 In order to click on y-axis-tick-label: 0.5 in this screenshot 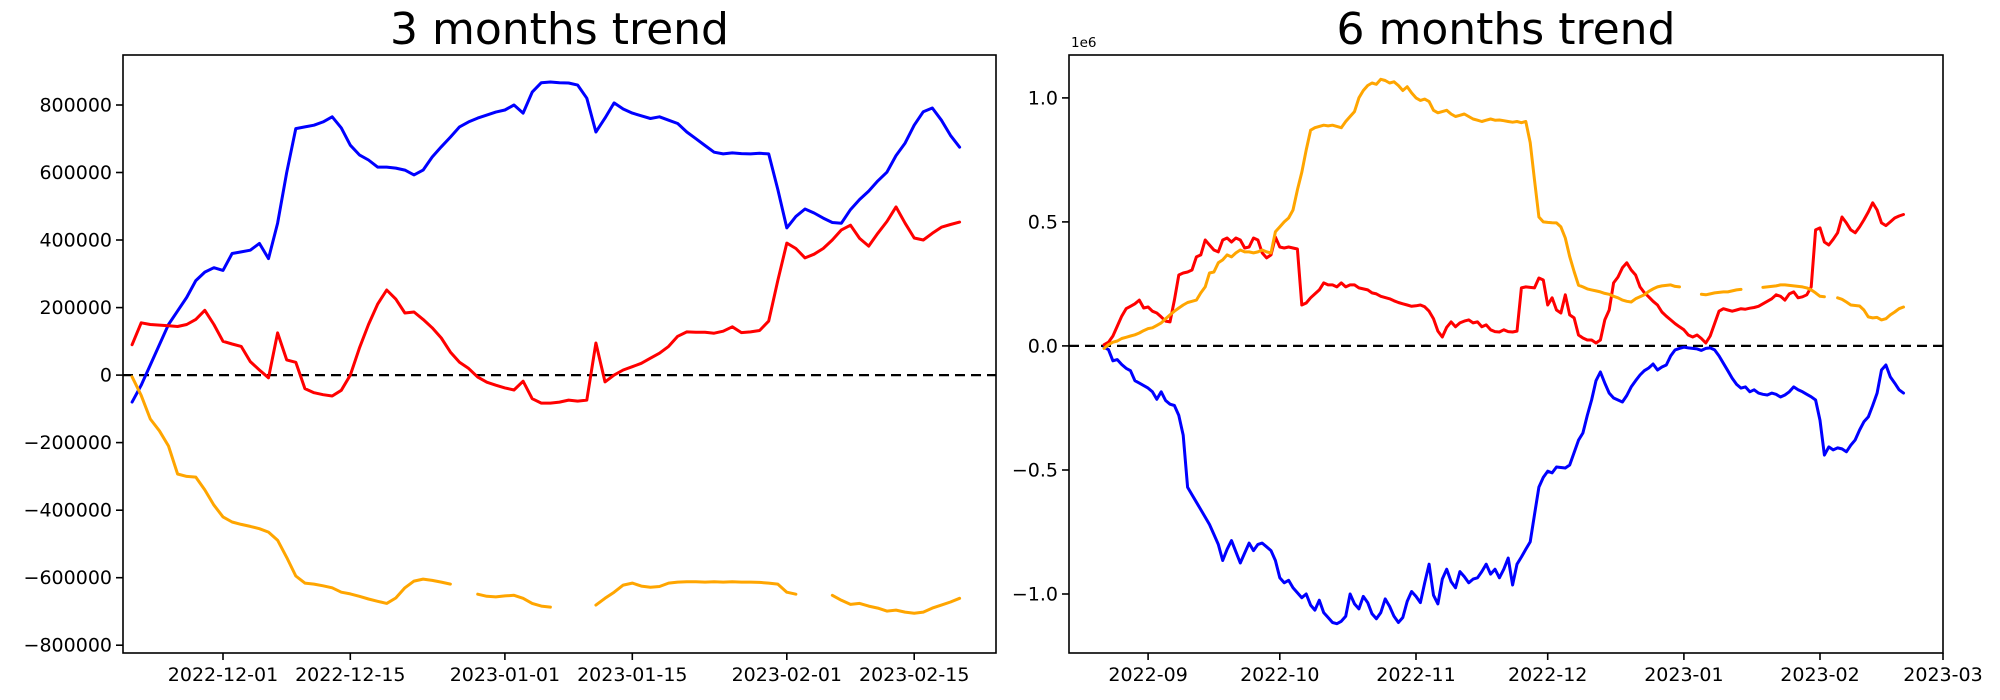, I will do `click(1043, 222)`.